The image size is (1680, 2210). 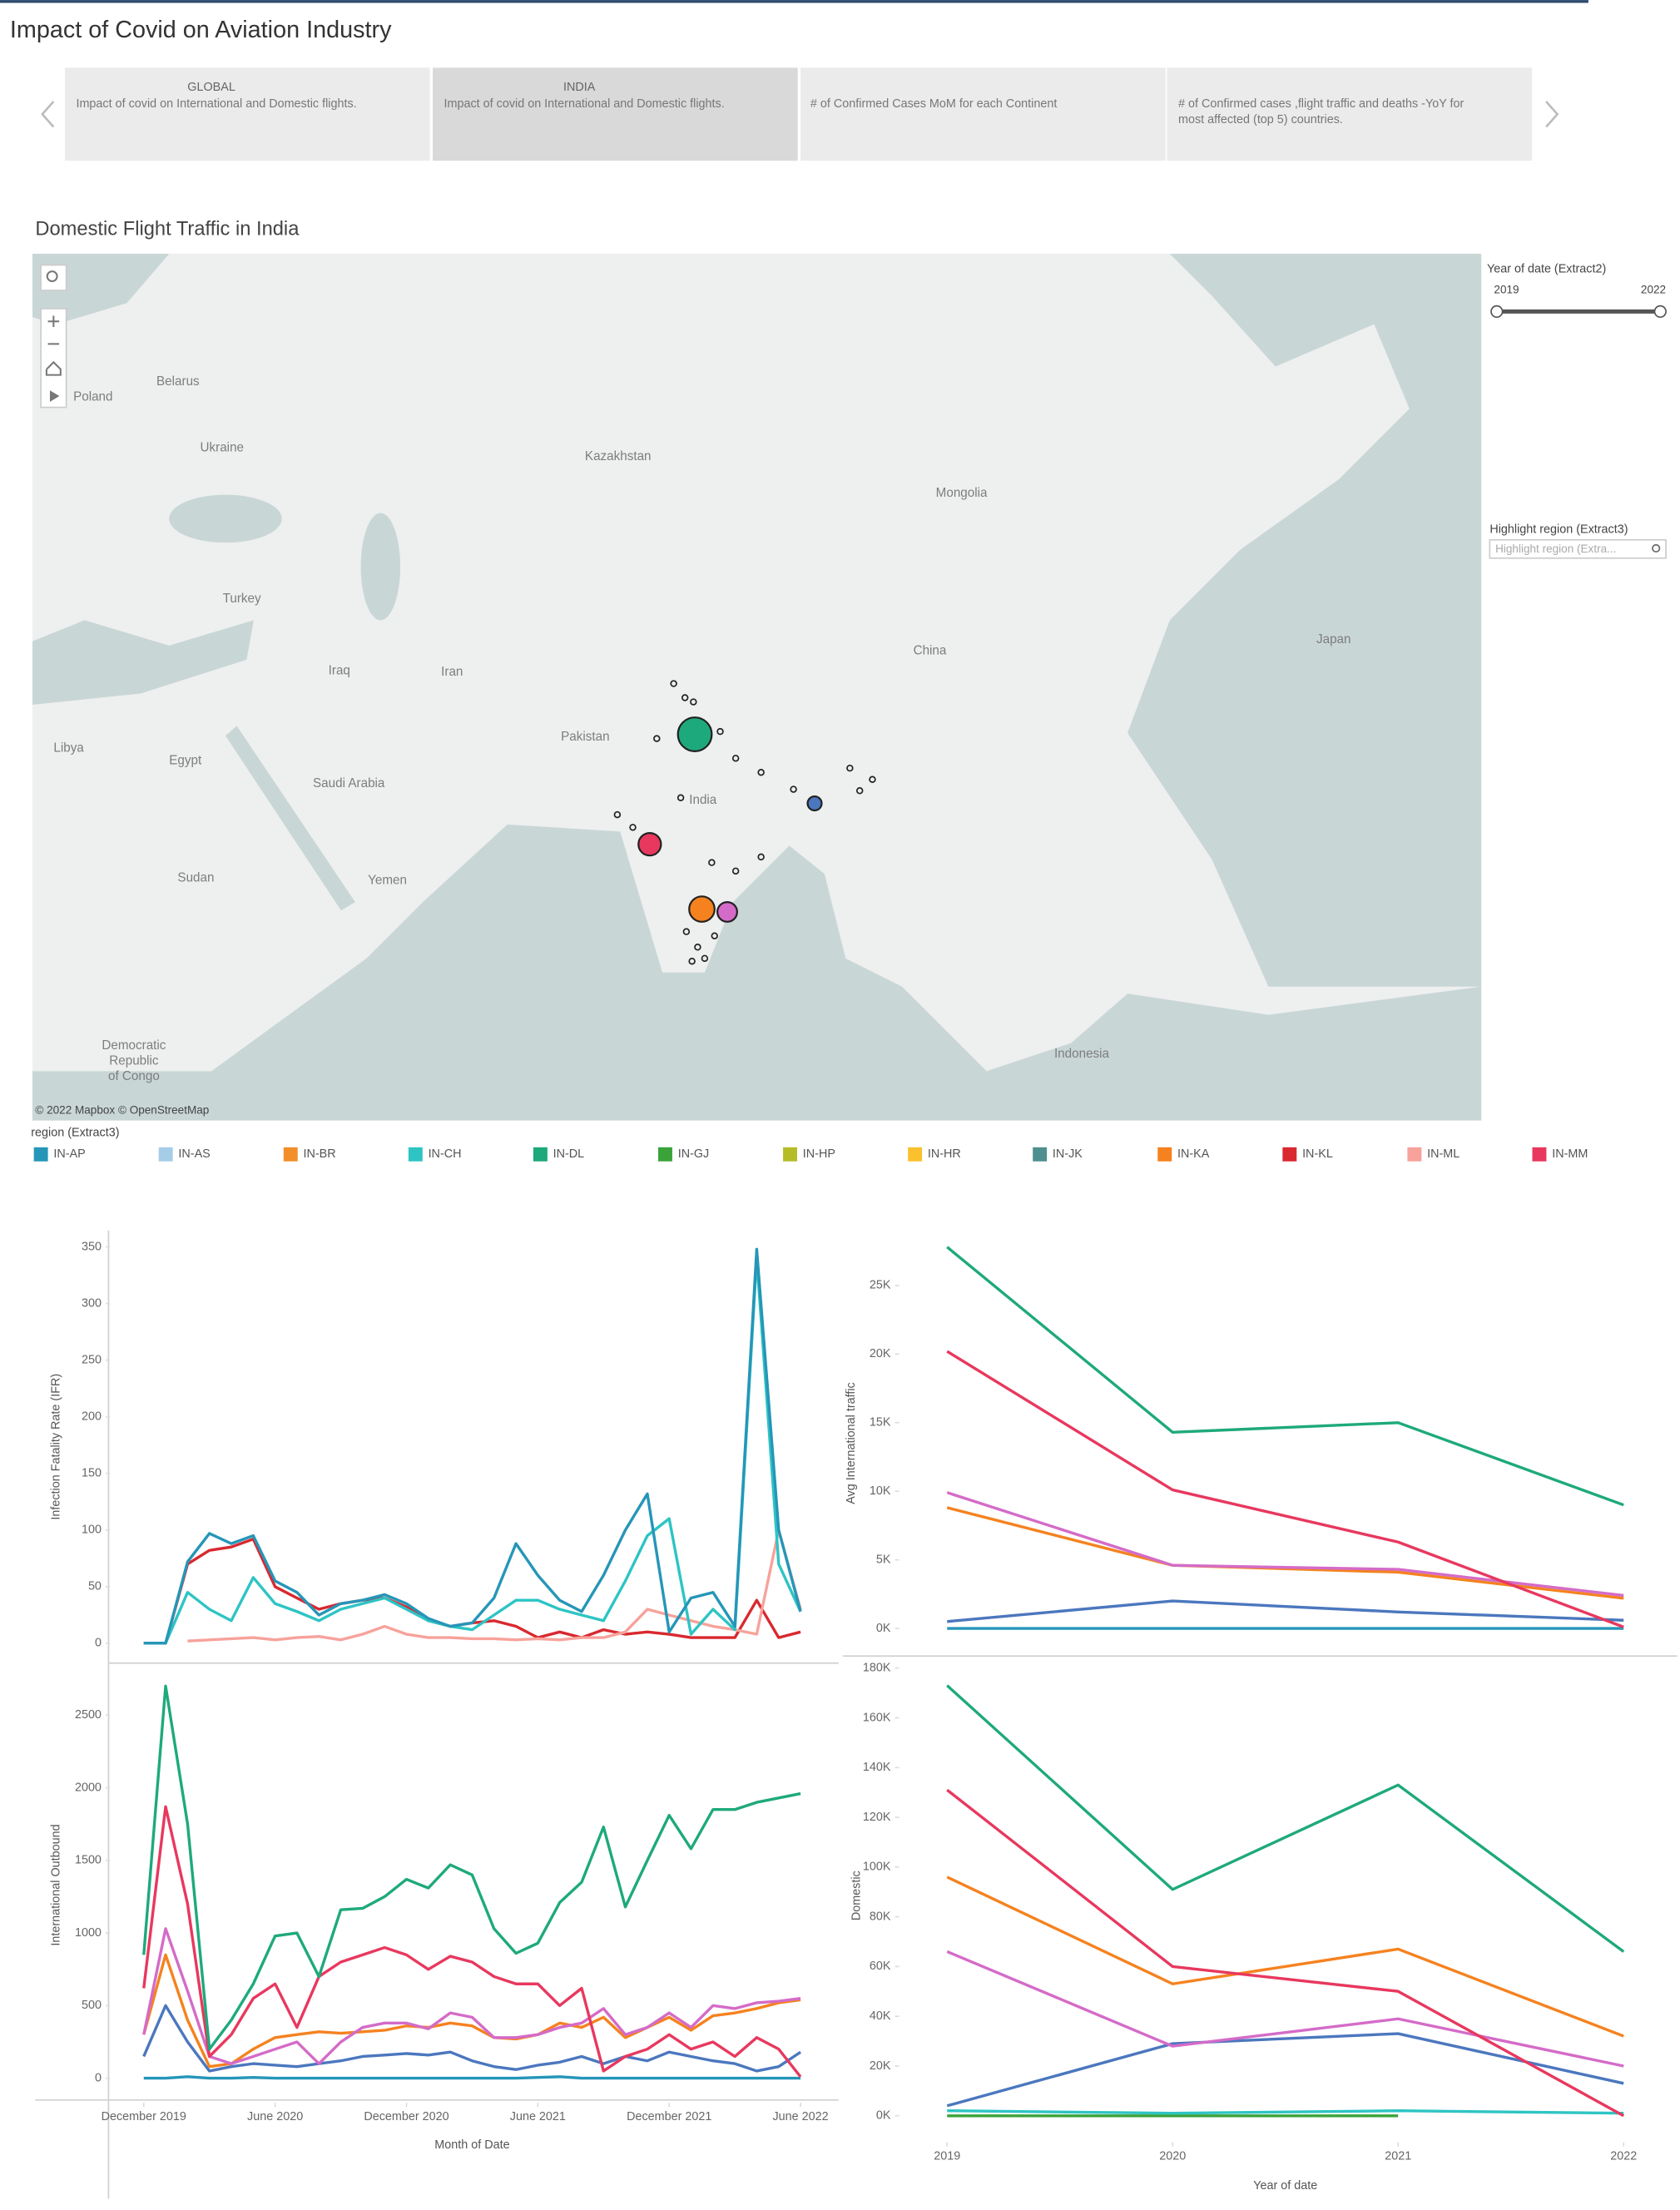 What do you see at coordinates (944, 1154) in the screenshot?
I see `legend-label: IN-HR` at bounding box center [944, 1154].